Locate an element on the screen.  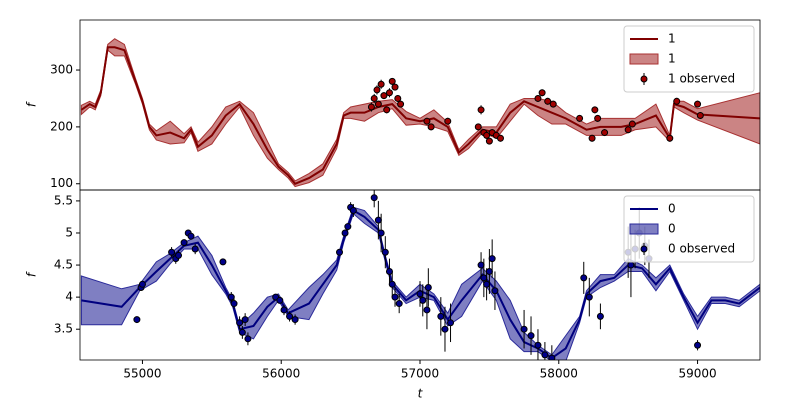
legend: 0 0 0 observed is located at coordinates (689, 229).